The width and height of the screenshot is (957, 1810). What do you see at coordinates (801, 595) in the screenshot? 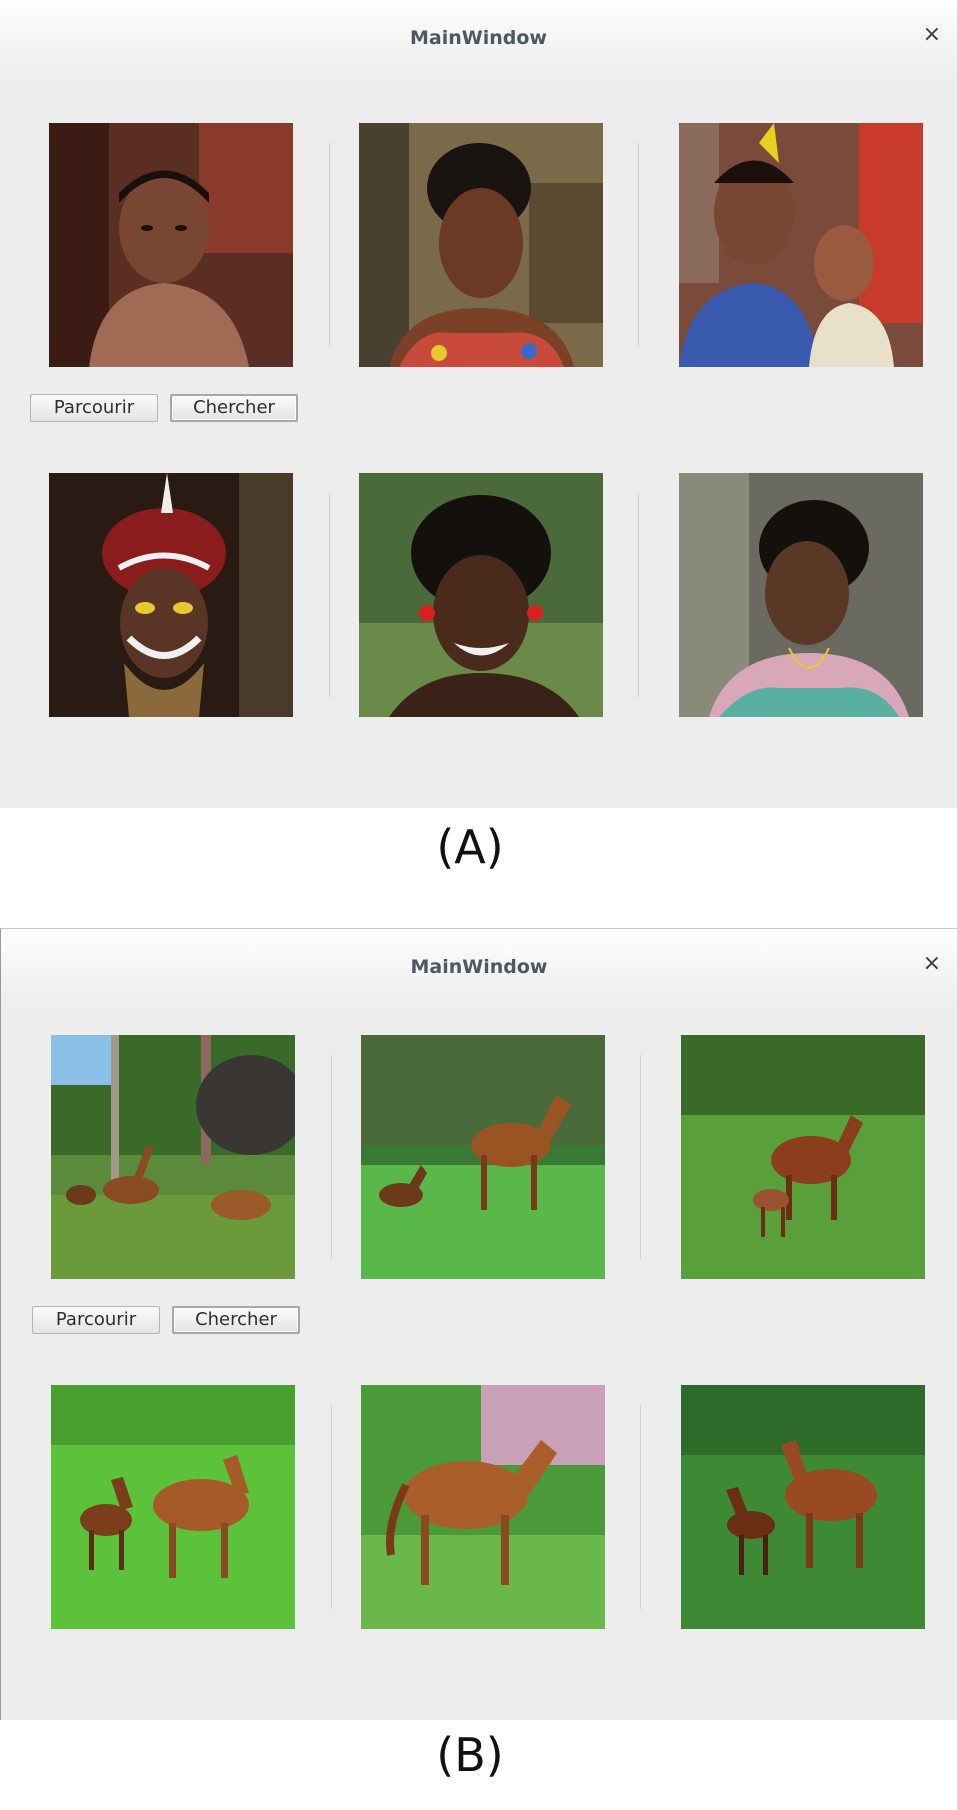
I see `older-woman-image` at bounding box center [801, 595].